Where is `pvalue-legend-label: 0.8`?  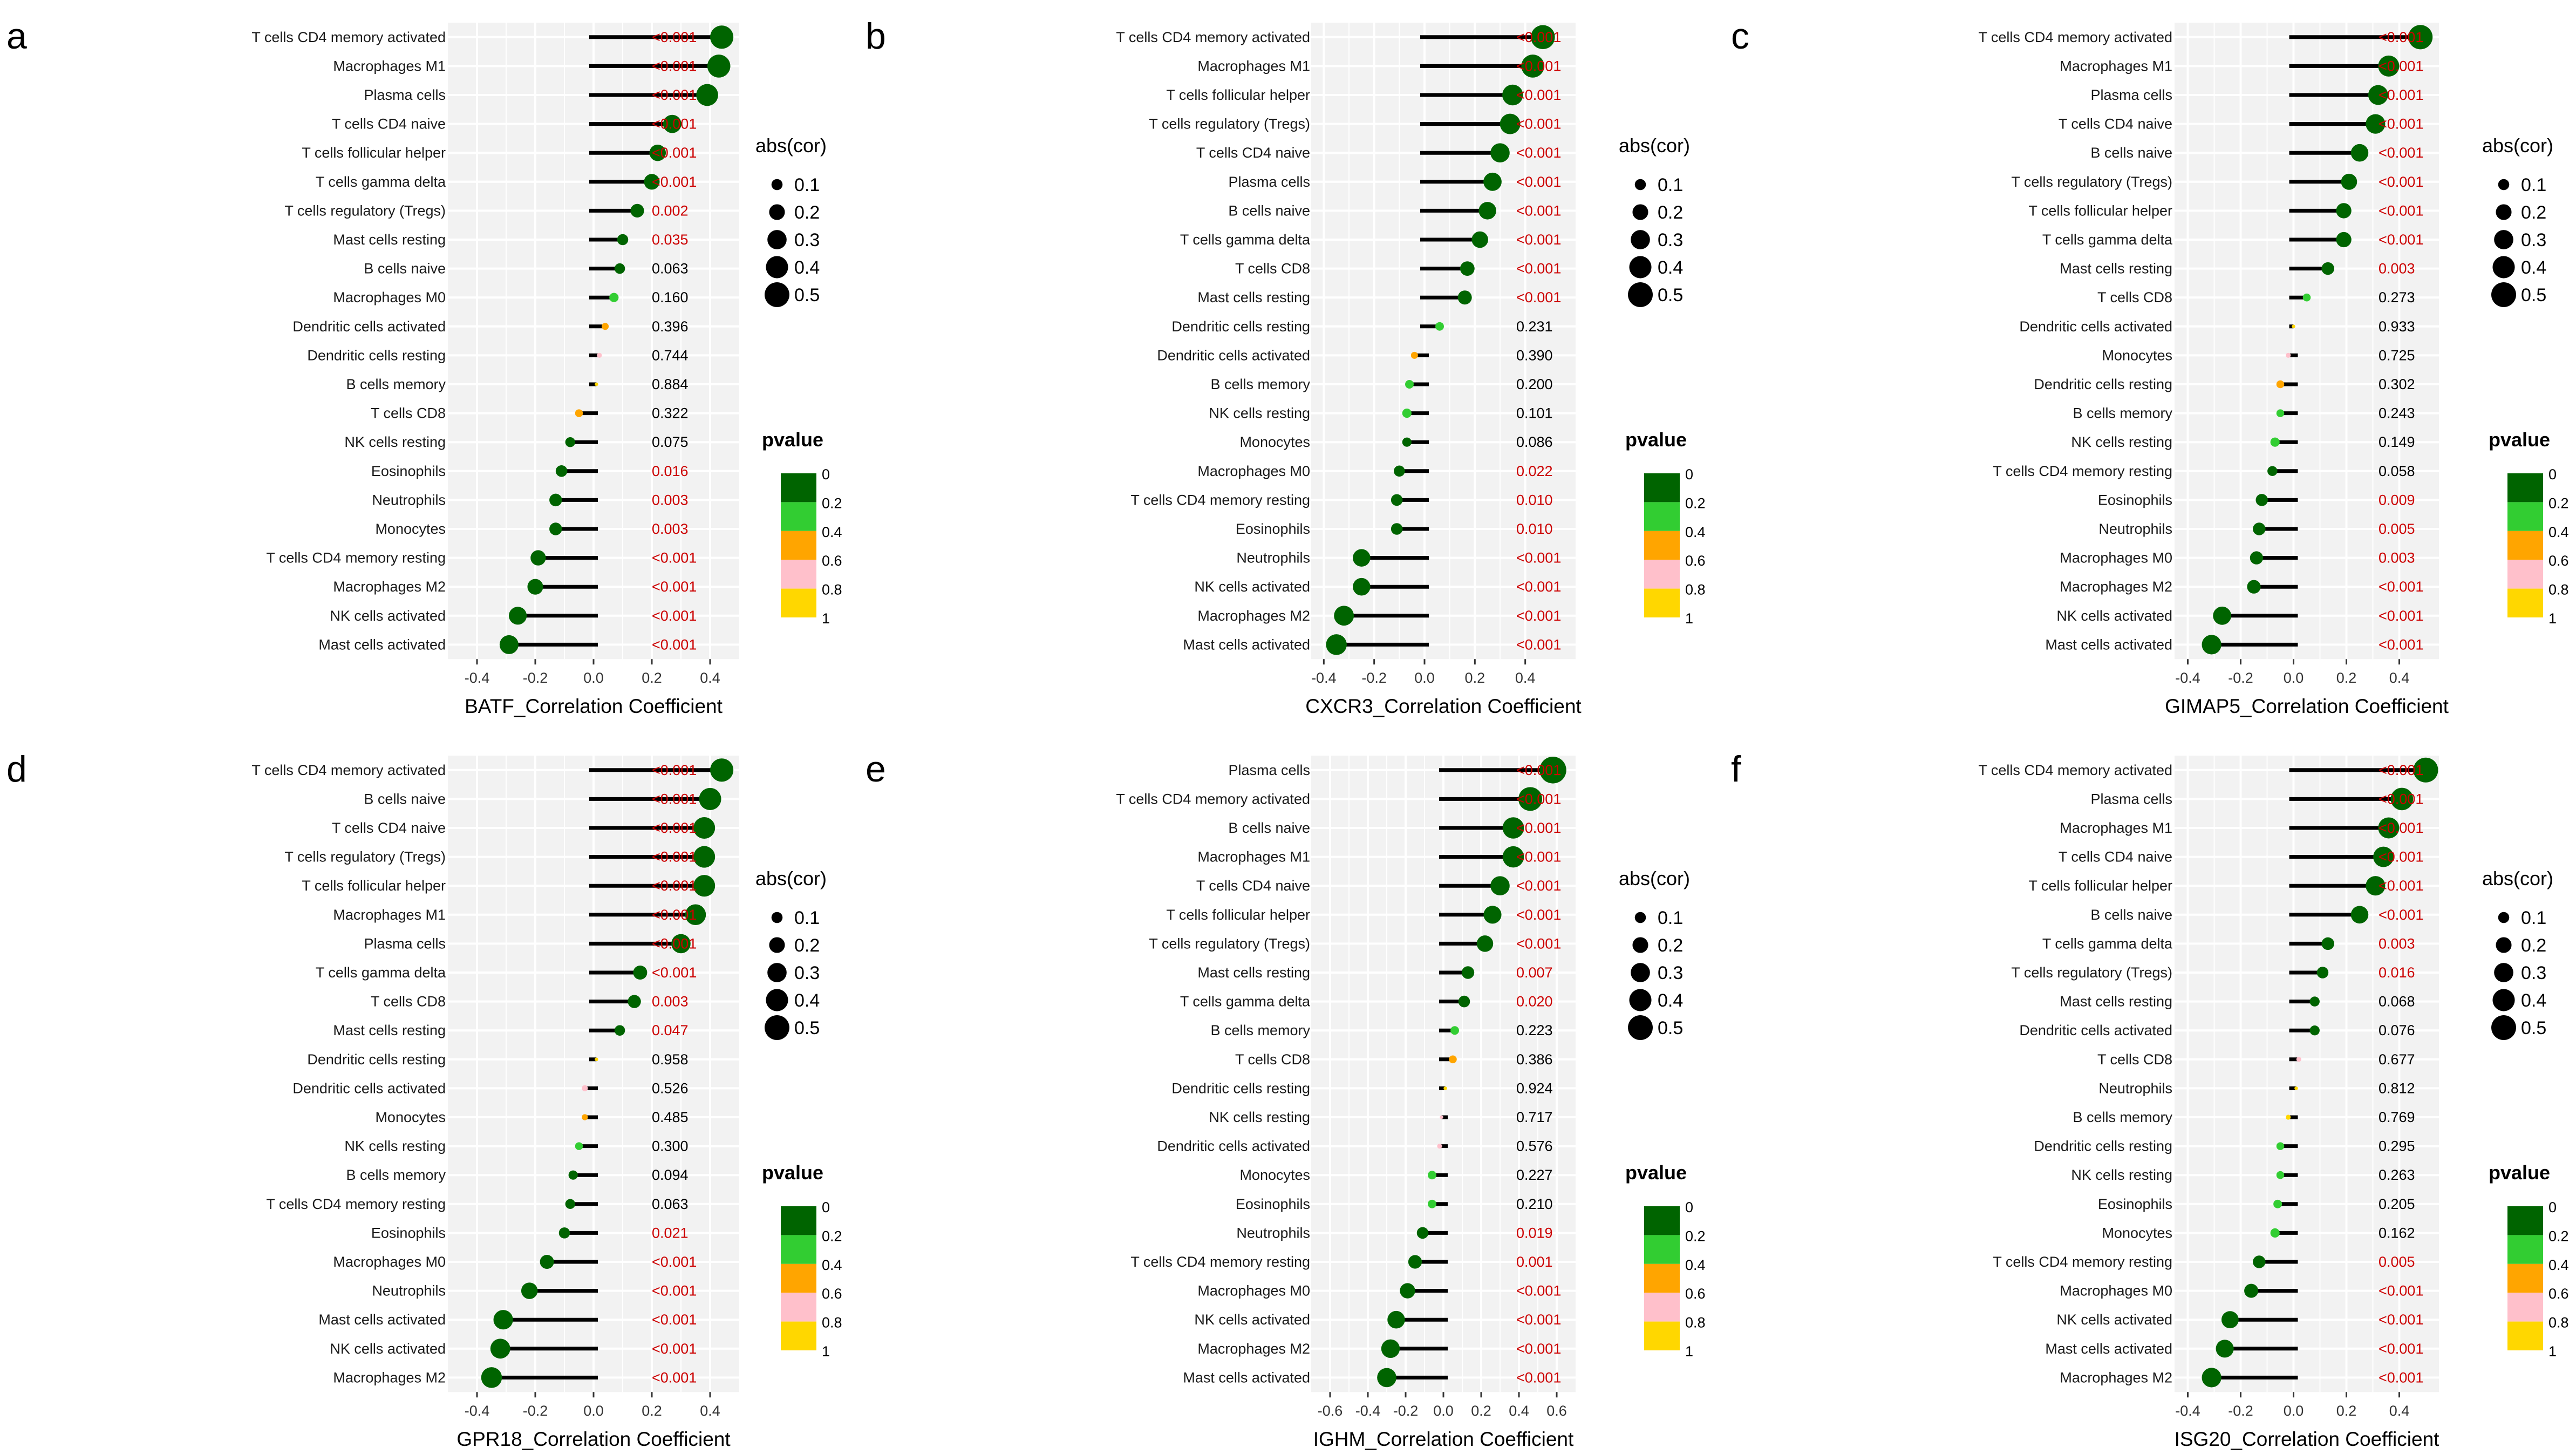
pvalue-legend-label: 0.8 is located at coordinates (1695, 1323).